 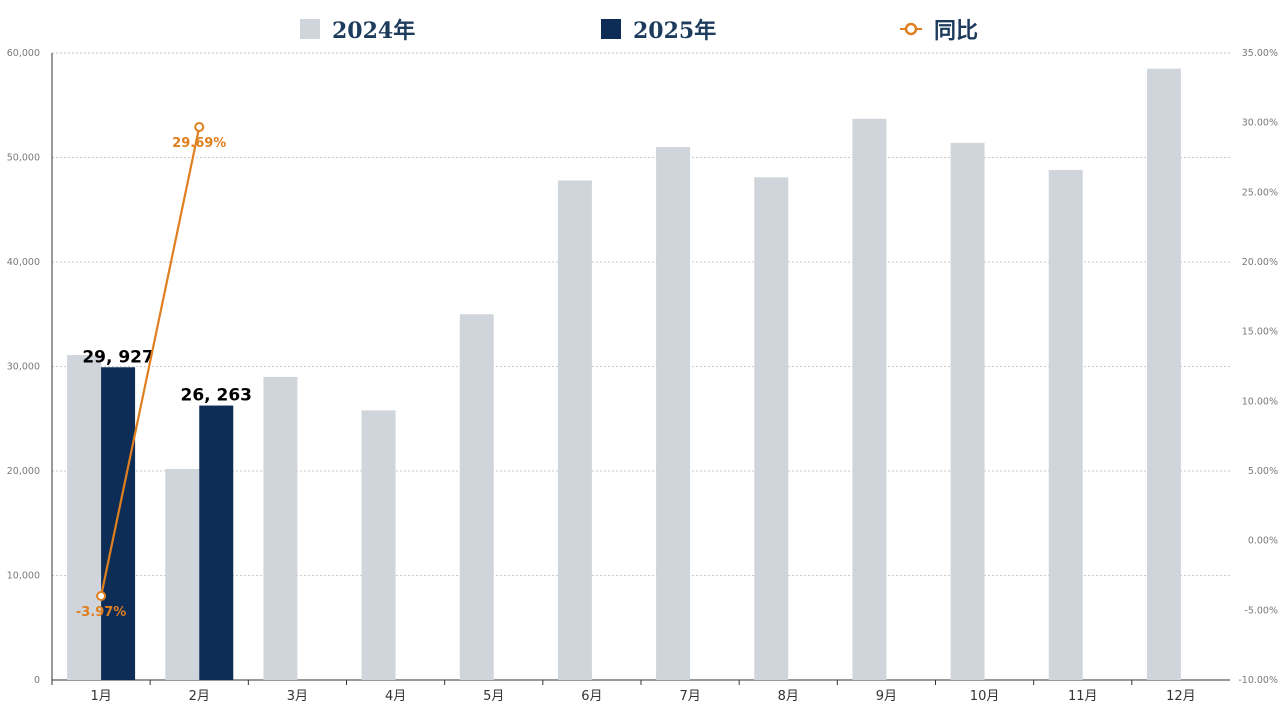 I want to click on legend-item-2024: 2024年, so click(x=357, y=29).